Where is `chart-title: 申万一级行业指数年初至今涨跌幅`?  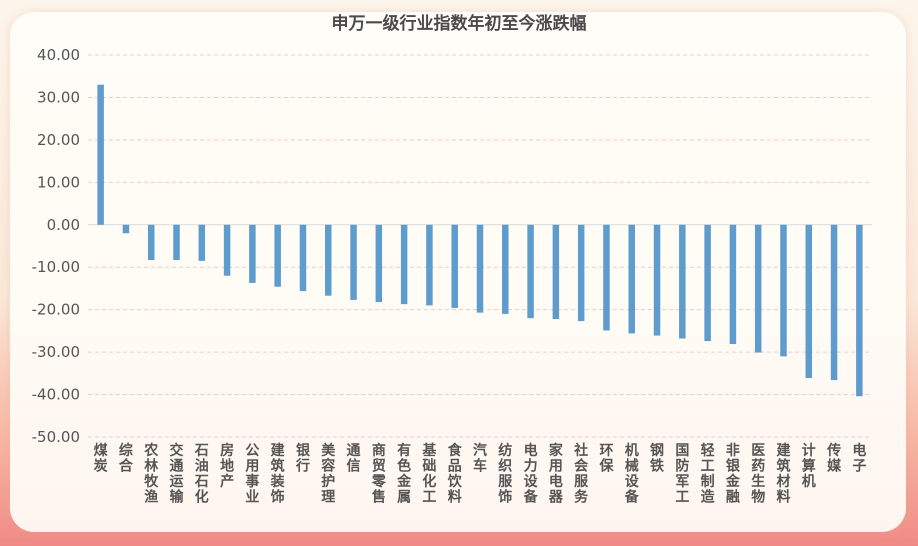
chart-title: 申万一级行业指数年初至今涨跌幅 is located at coordinates (459, 24).